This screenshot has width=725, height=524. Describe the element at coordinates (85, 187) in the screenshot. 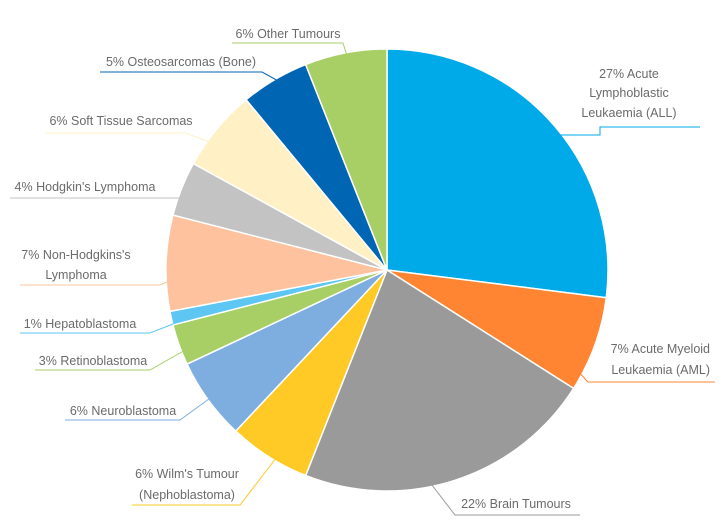

I see `label-hodgkin: 4% Hodgkin's Lymphoma` at that location.